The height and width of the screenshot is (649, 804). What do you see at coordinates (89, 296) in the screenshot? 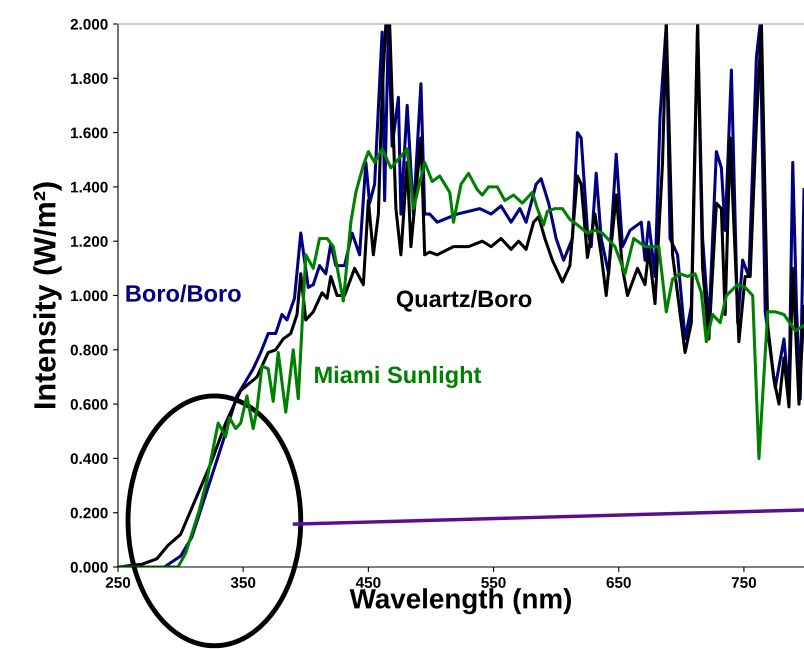
I see `y-tick-label: 1.000` at bounding box center [89, 296].